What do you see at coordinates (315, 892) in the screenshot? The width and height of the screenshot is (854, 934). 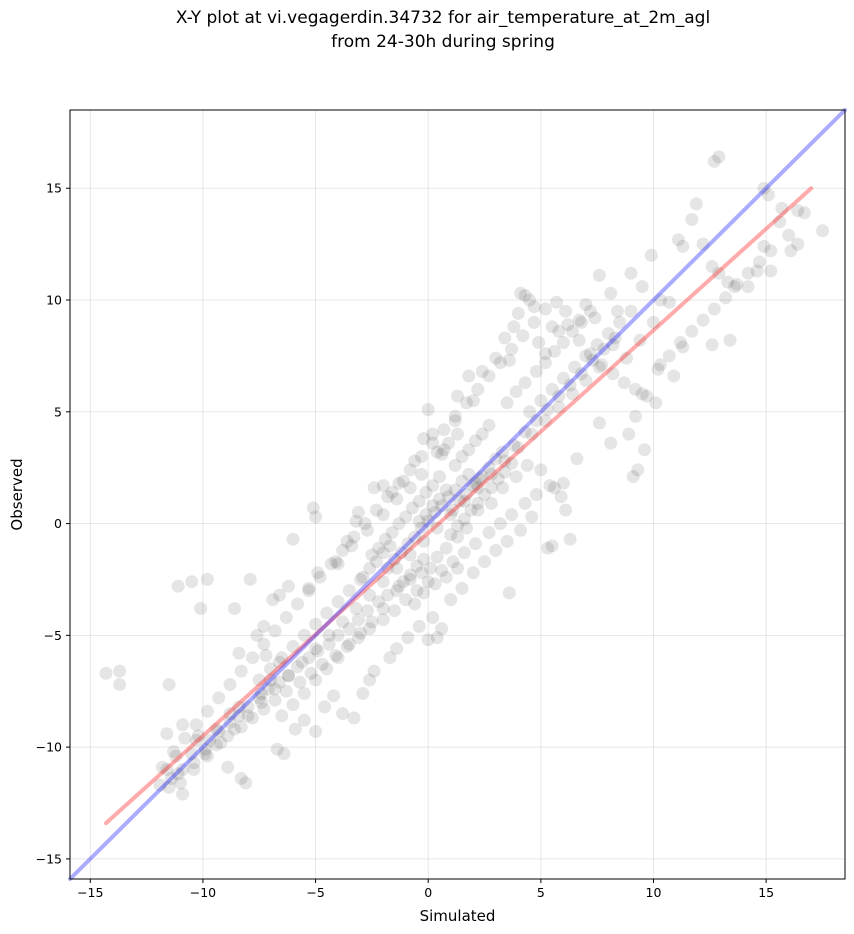 I see `x-tick-label: −5` at bounding box center [315, 892].